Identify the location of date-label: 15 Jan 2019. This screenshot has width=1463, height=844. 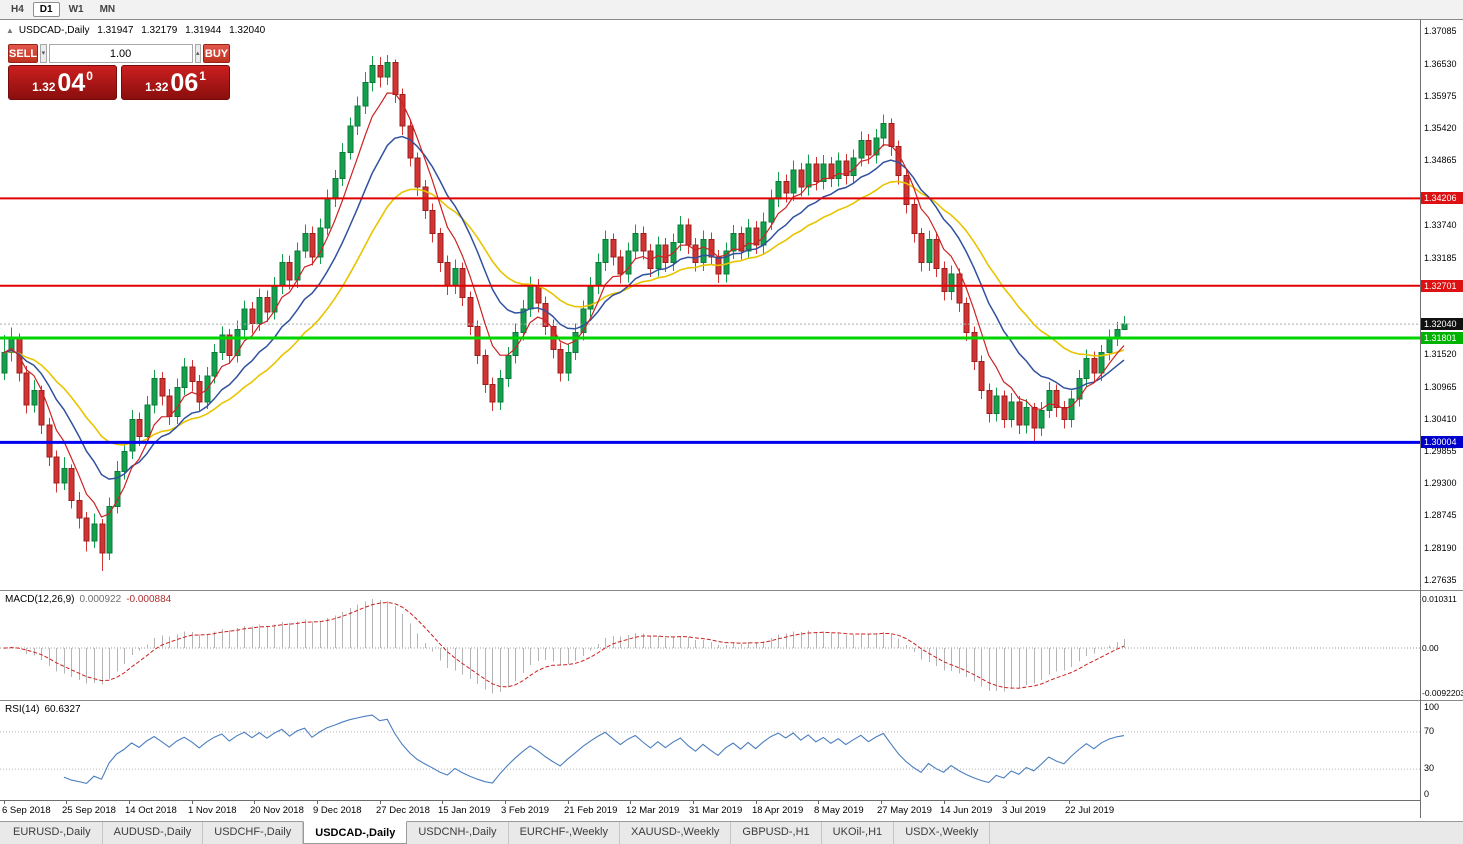
(464, 810).